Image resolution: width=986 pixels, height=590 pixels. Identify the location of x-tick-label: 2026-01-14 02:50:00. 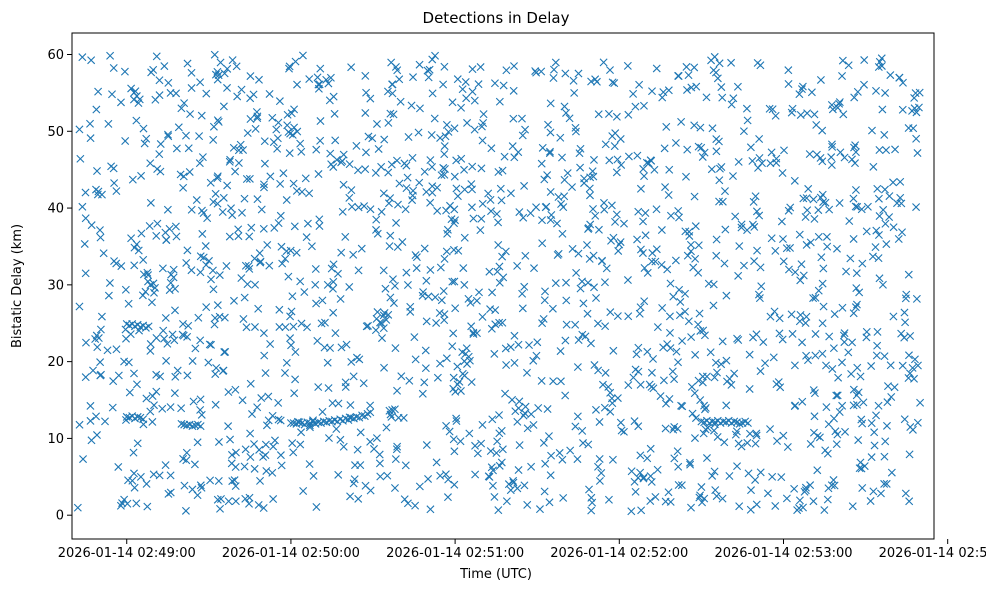
(291, 553).